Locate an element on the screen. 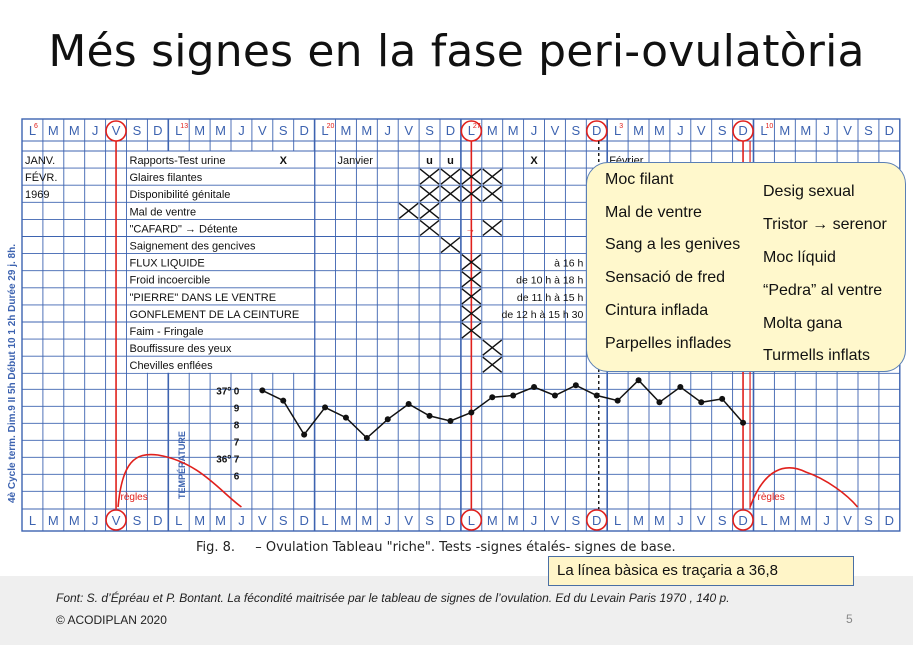 Image resolution: width=913 pixels, height=645 pixels. callout-item: Cintura inflada is located at coordinates (657, 310).